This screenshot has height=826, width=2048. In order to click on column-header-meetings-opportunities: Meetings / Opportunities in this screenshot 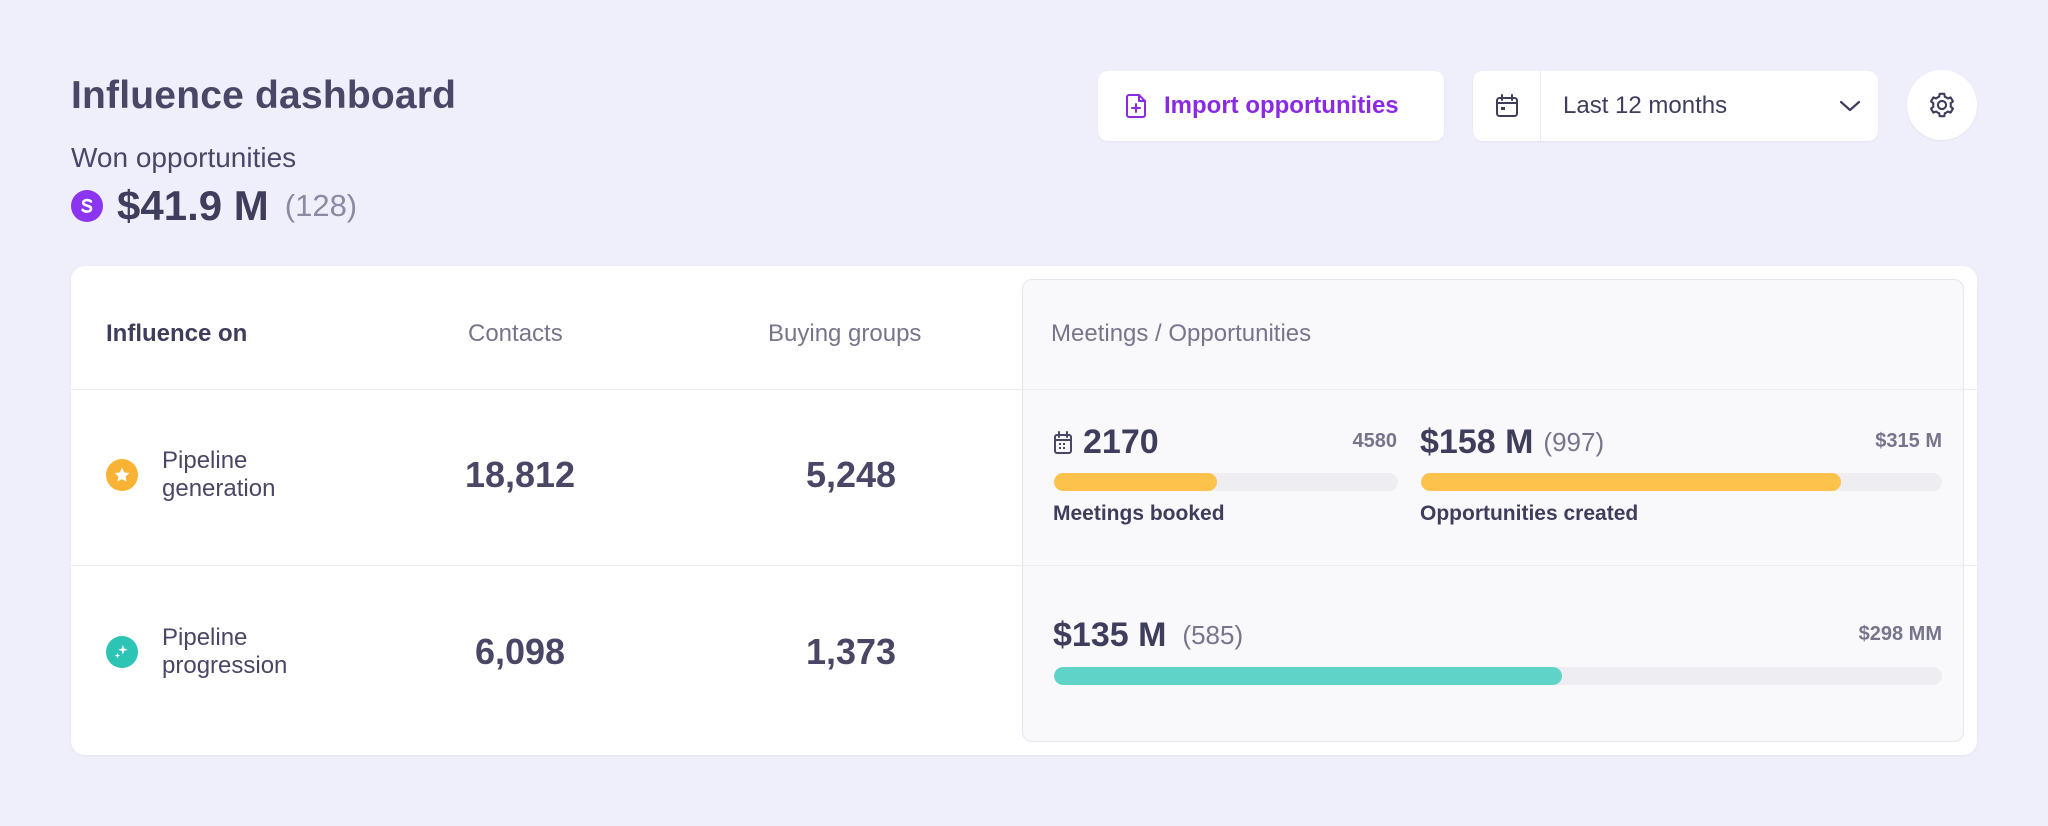, I will do `click(1181, 333)`.